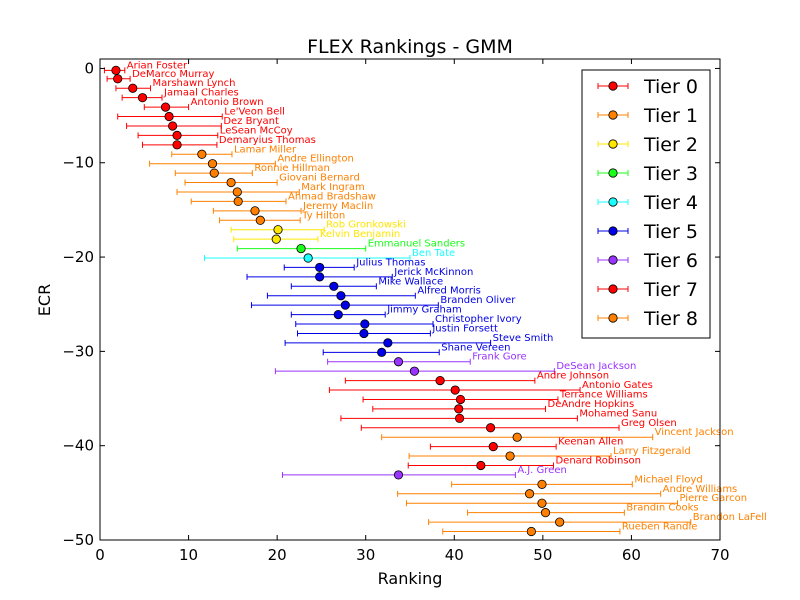  I want to click on player-label: LeSean McCoy, so click(256, 130).